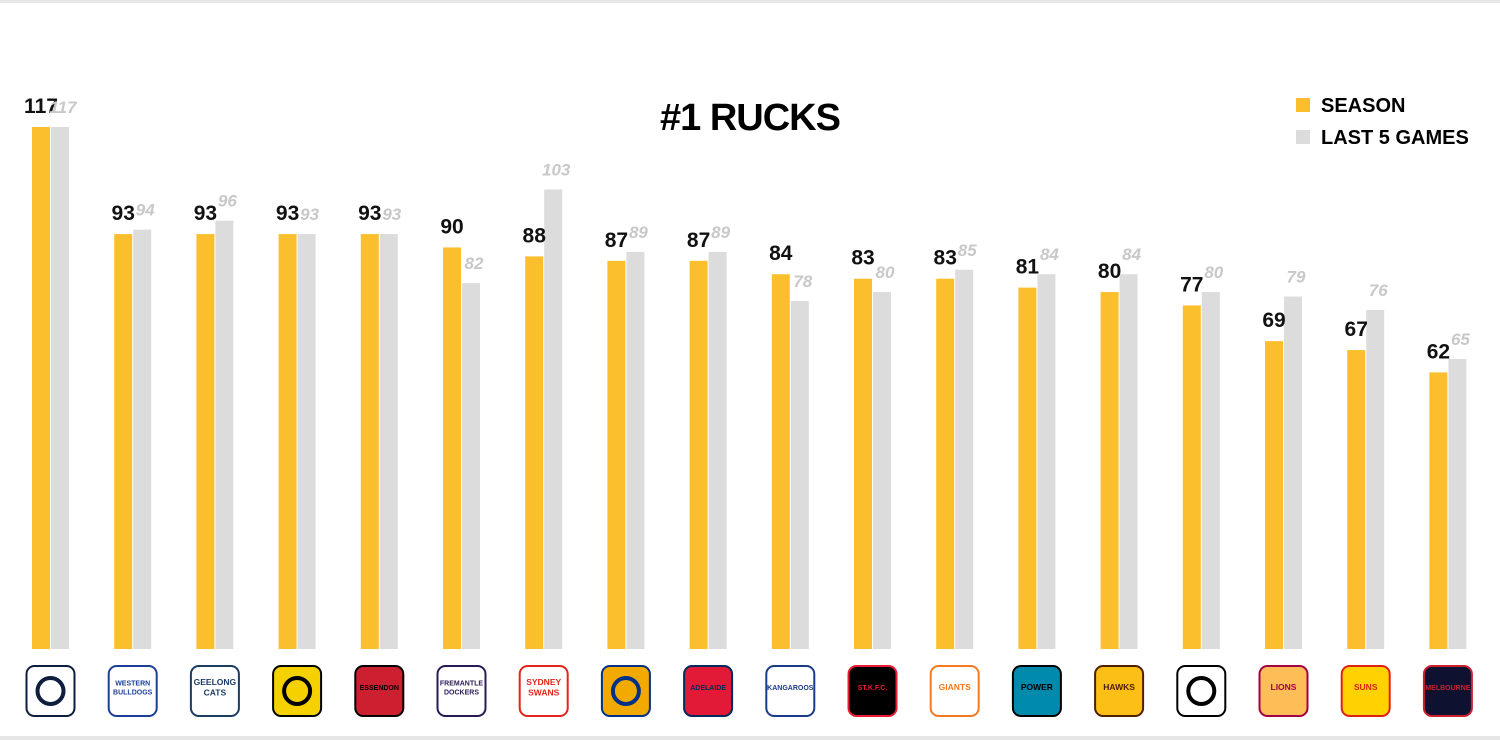  I want to click on richmond-logo-icon, so click(297, 691).